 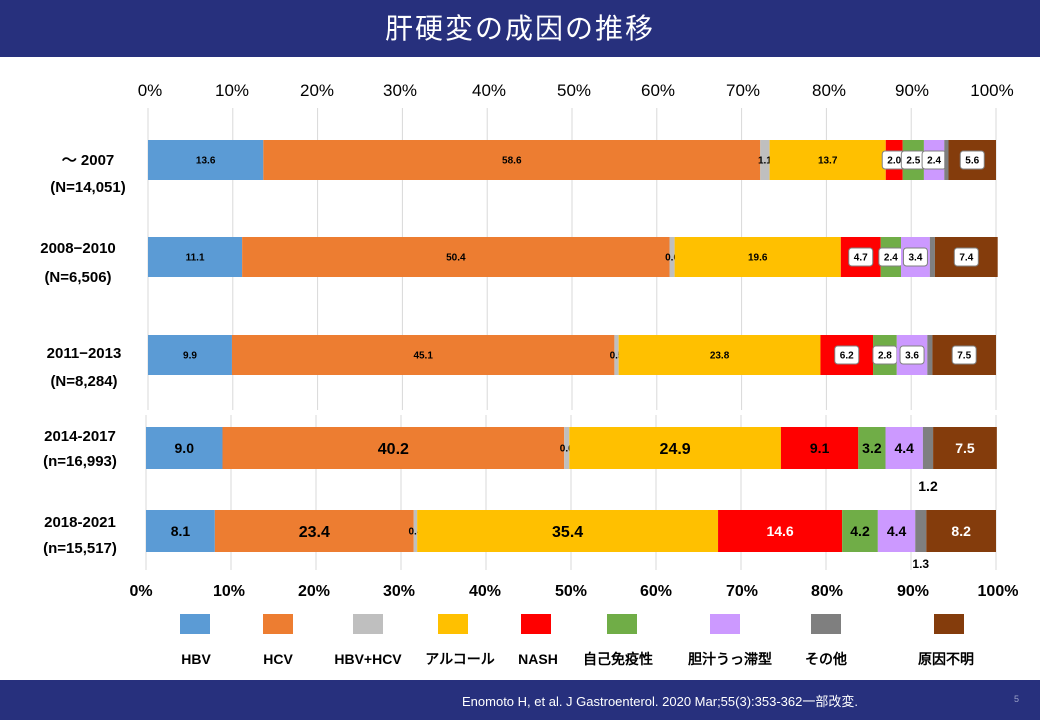 What do you see at coordinates (998, 591) in the screenshot?
I see `x-tick-label-bottom: 100%` at bounding box center [998, 591].